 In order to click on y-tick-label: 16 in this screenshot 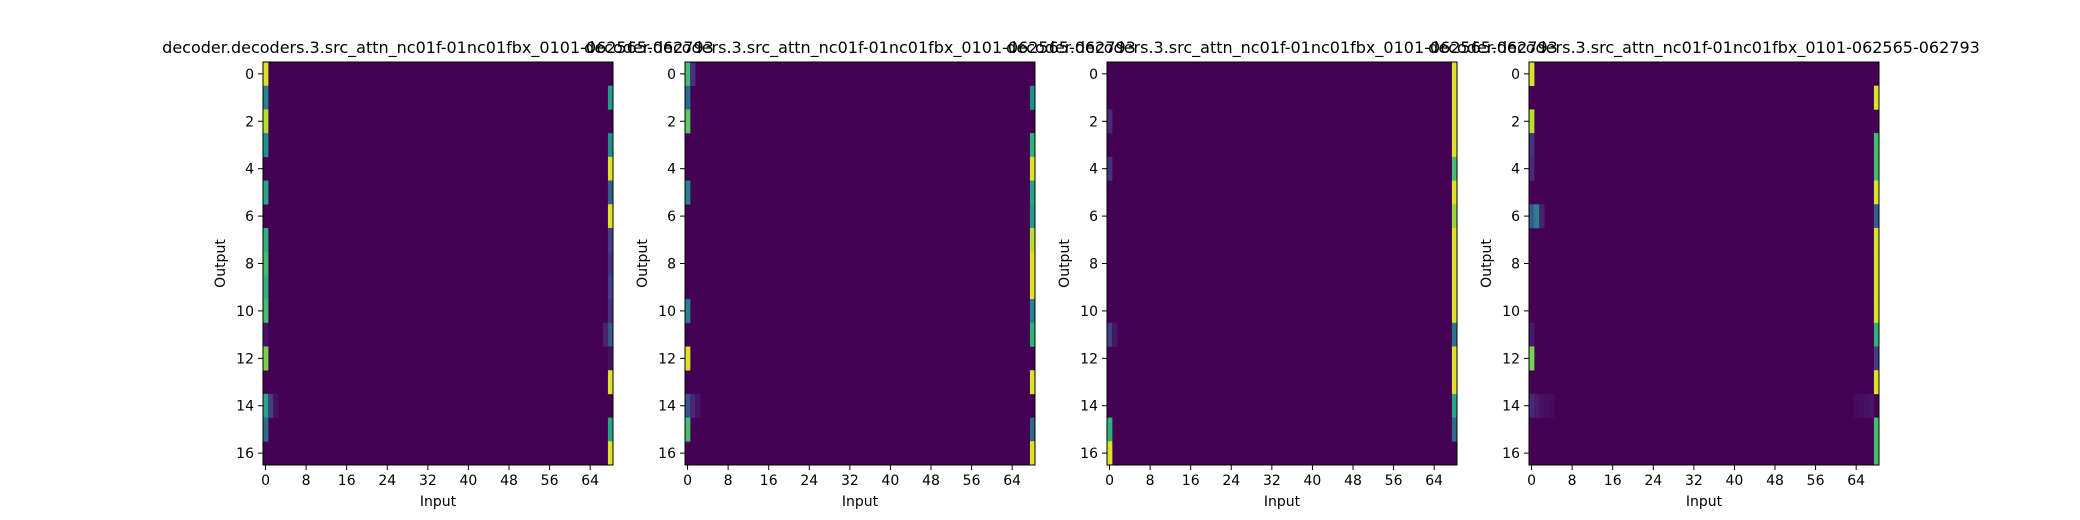, I will do `click(1511, 454)`.